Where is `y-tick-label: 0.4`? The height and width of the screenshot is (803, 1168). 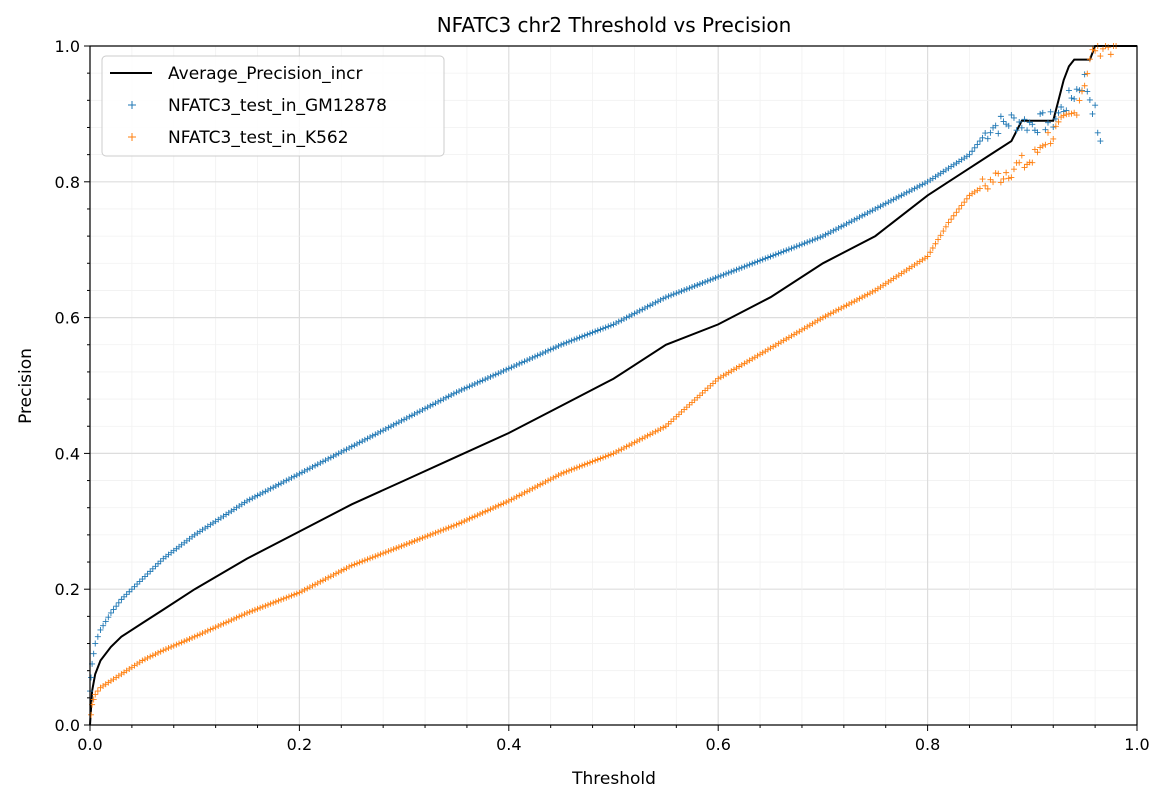
y-tick-label: 0.4 is located at coordinates (67, 453).